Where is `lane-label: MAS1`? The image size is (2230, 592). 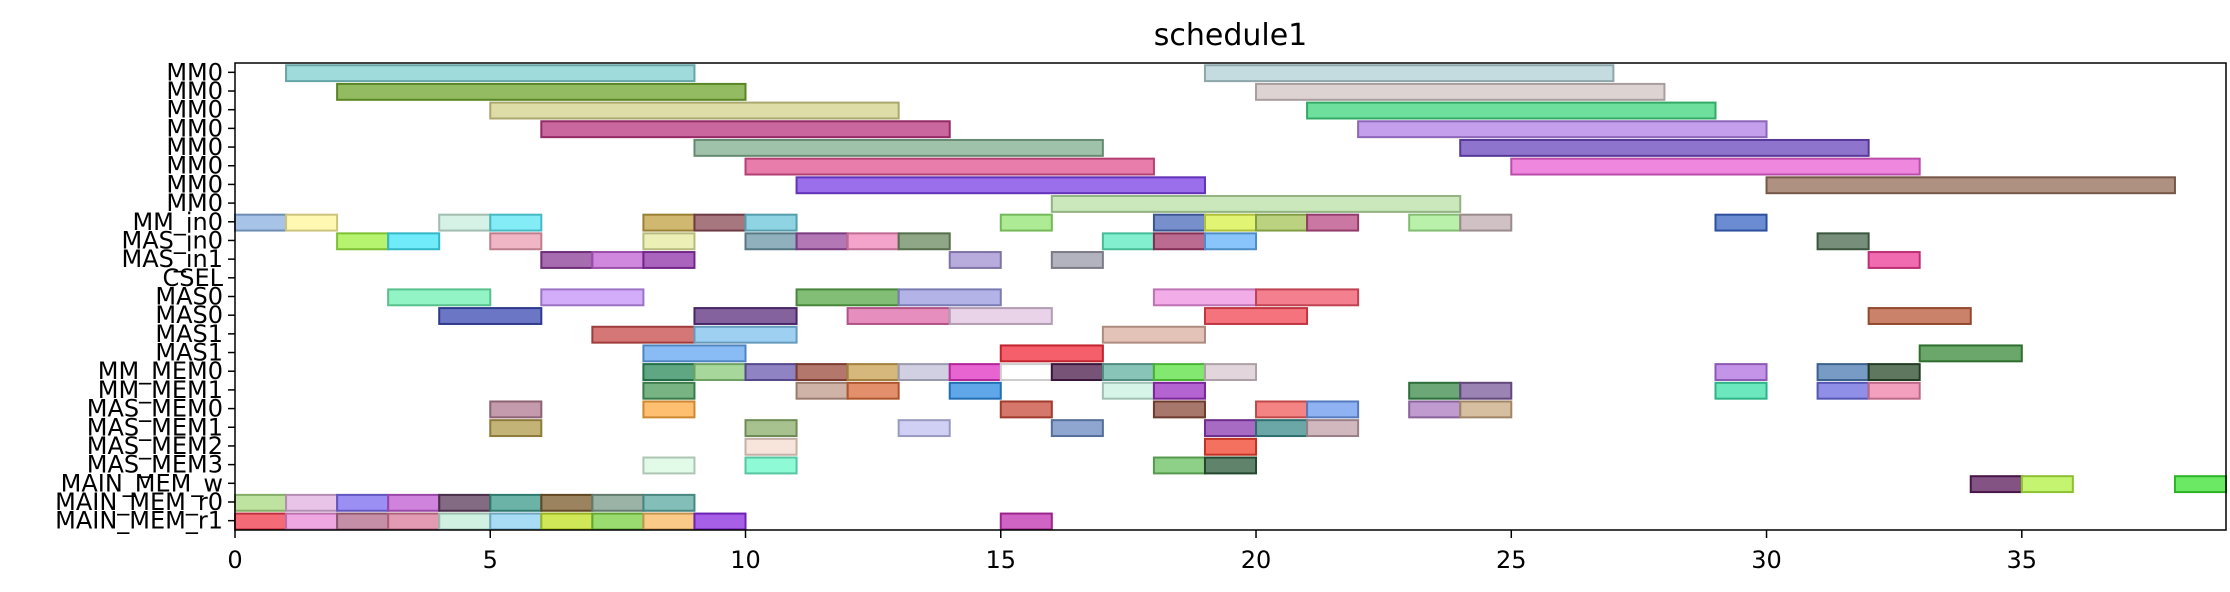 lane-label: MAS1 is located at coordinates (189, 334).